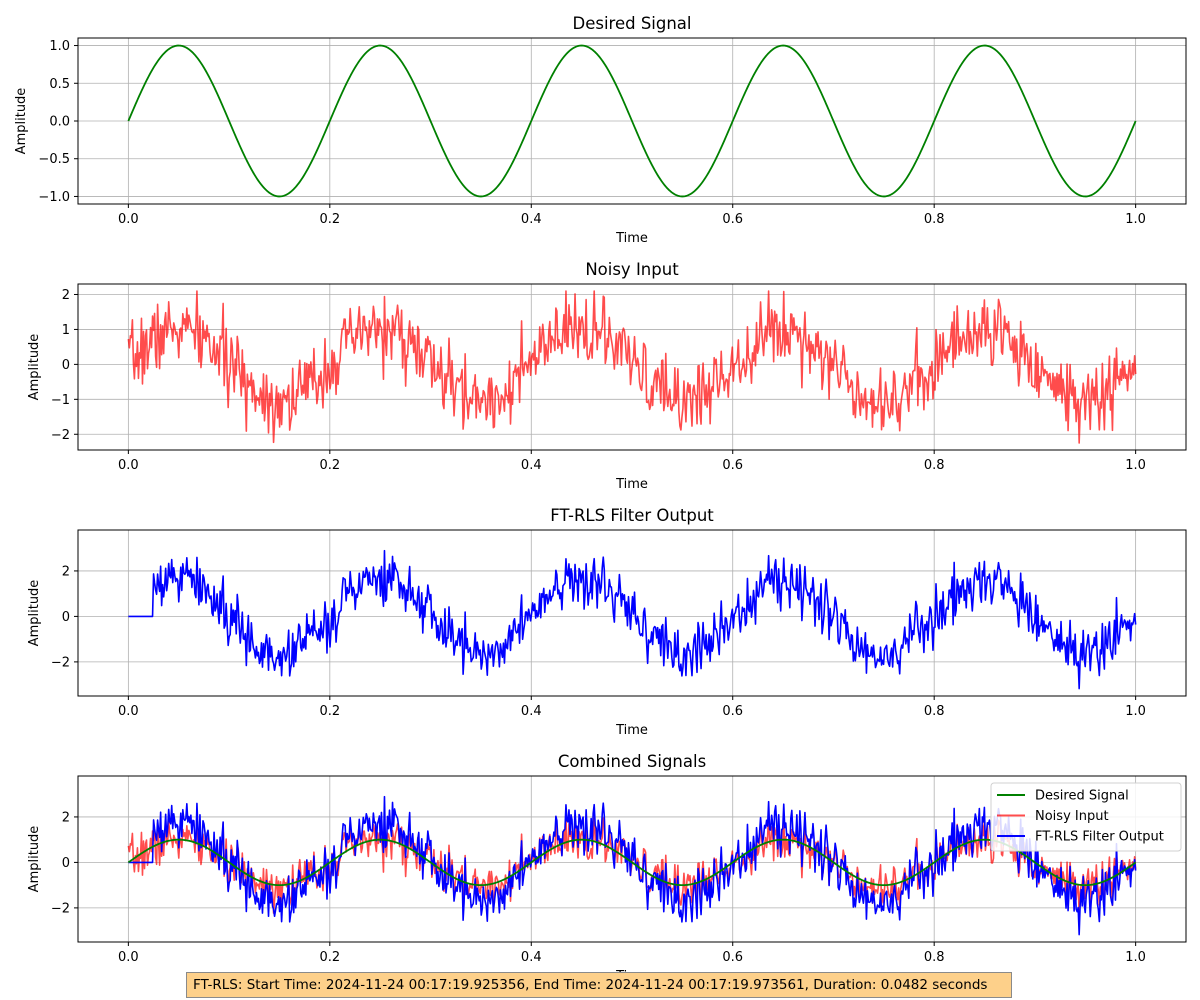  I want to click on y-tick-label: 1.0, so click(59, 46).